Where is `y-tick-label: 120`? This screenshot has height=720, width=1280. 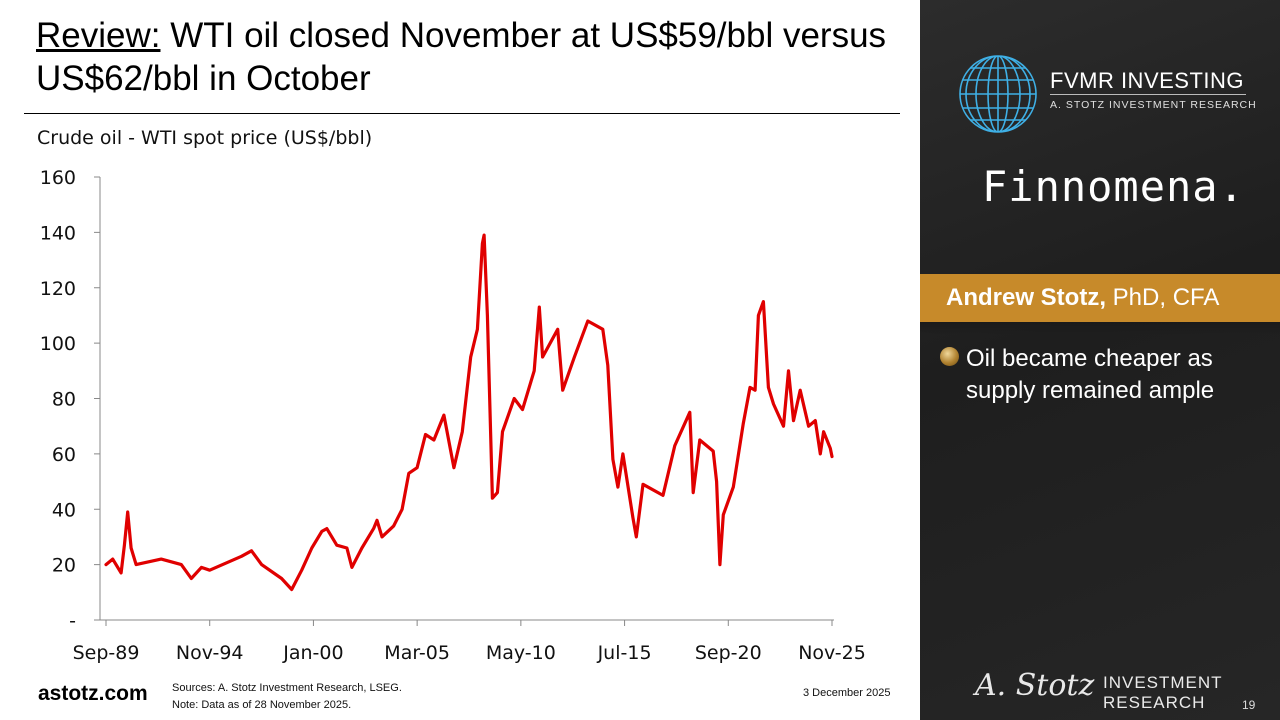 y-tick-label: 120 is located at coordinates (58, 289).